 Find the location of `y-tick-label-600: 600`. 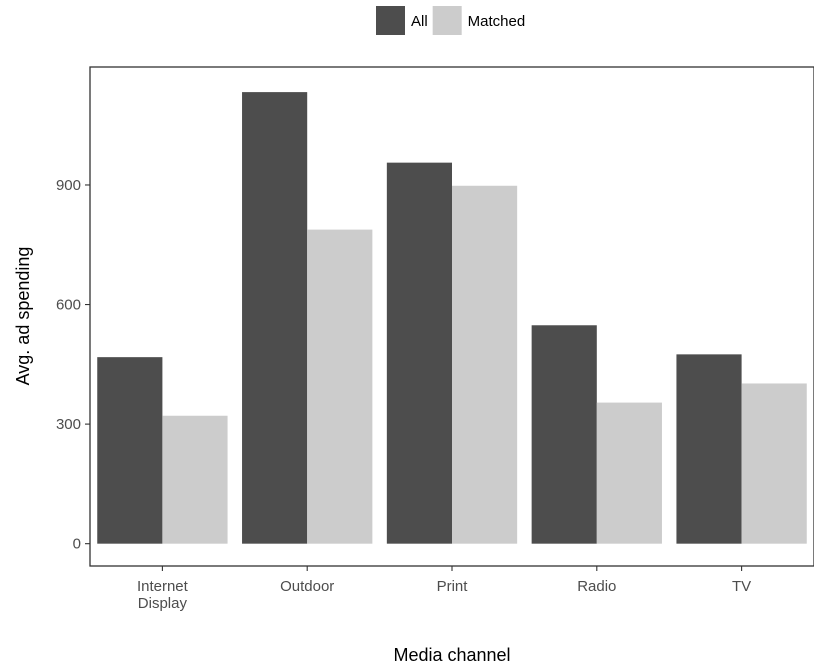

y-tick-label-600: 600 is located at coordinates (68, 305).